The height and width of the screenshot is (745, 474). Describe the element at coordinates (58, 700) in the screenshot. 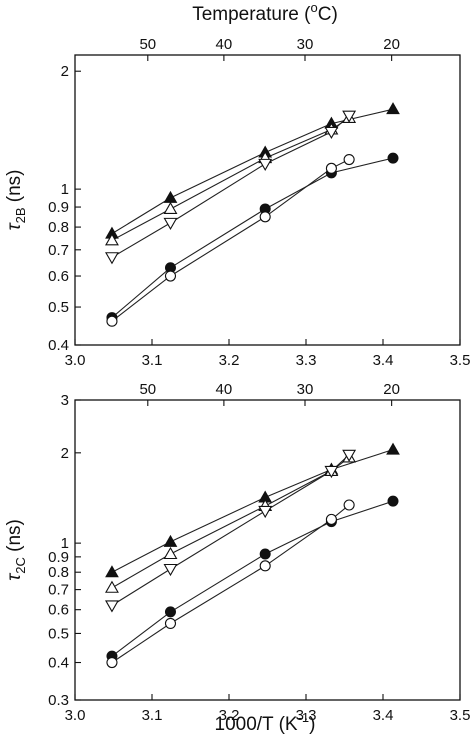

I see `y-tick-label: 0.3` at that location.